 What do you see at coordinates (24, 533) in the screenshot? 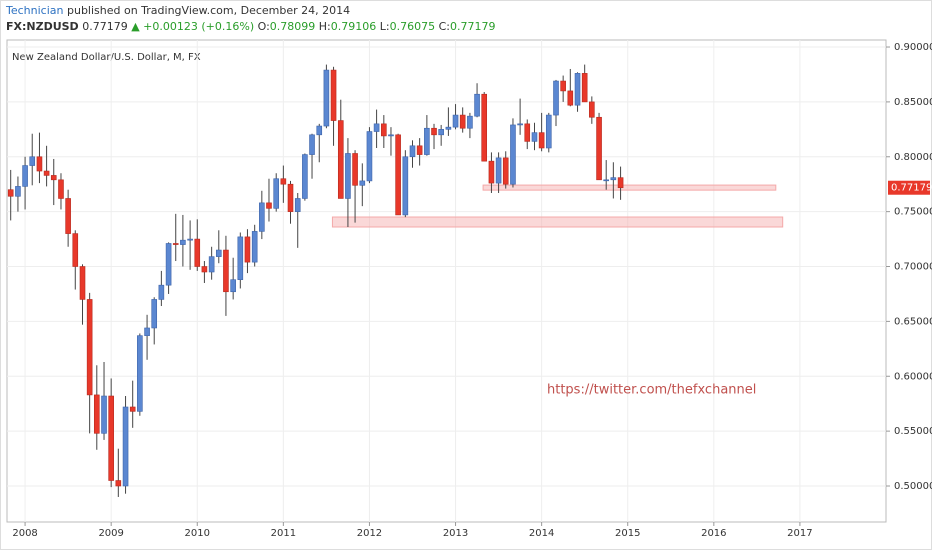
I see `x-tick-label: 2008` at bounding box center [24, 533].